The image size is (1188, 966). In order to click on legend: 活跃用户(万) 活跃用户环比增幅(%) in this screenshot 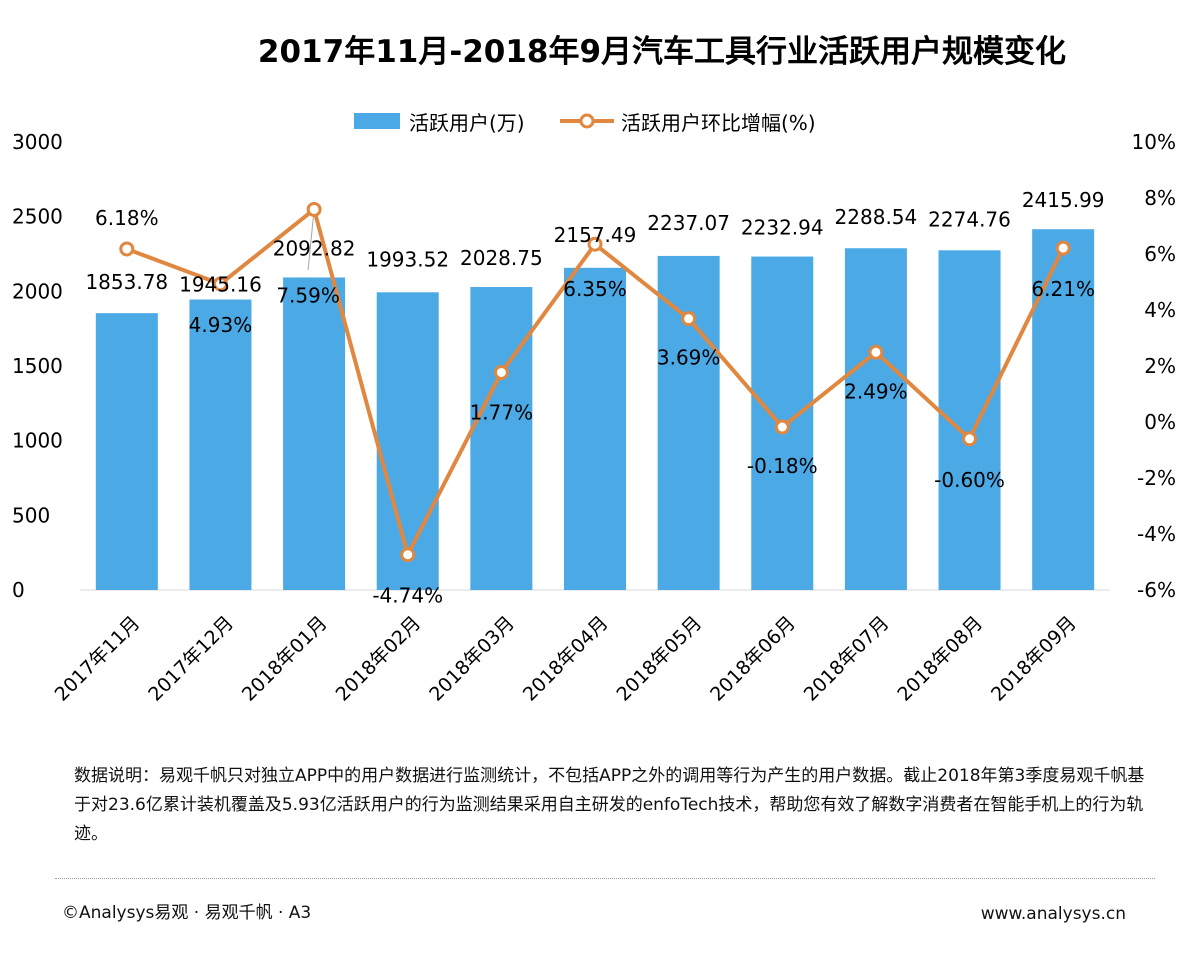, I will do `click(585, 123)`.